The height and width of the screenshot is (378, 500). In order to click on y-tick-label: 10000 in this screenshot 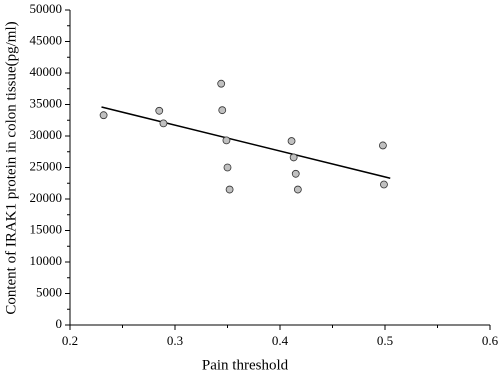, I will do `click(46, 260)`.